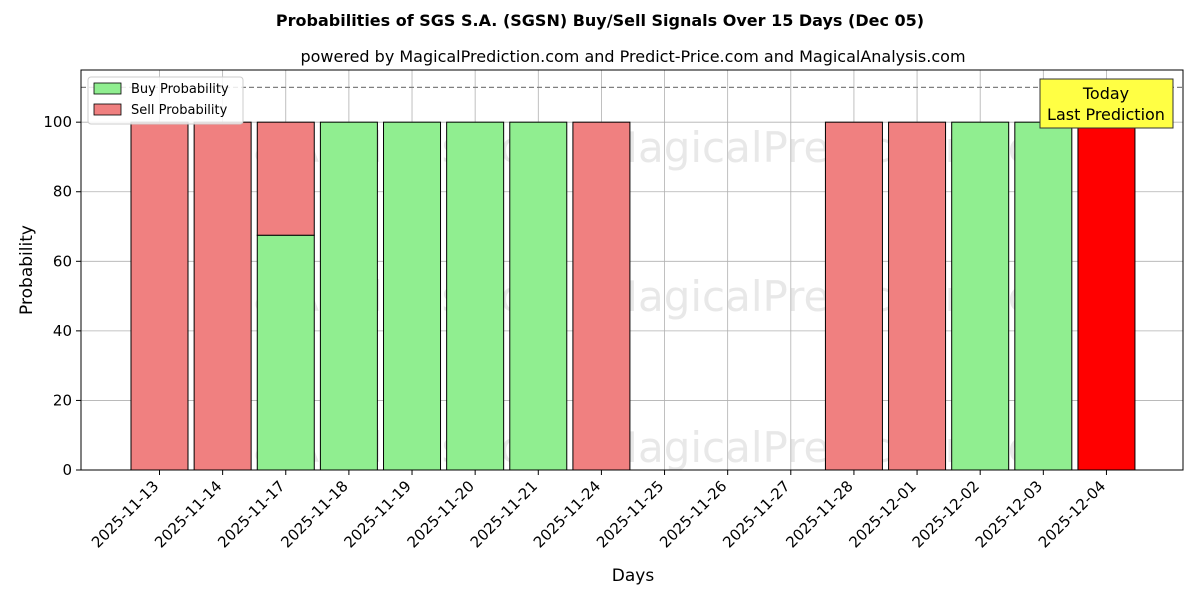  Describe the element at coordinates (883, 514) in the screenshot. I see `x-tick-label: 2025-12-01` at that location.